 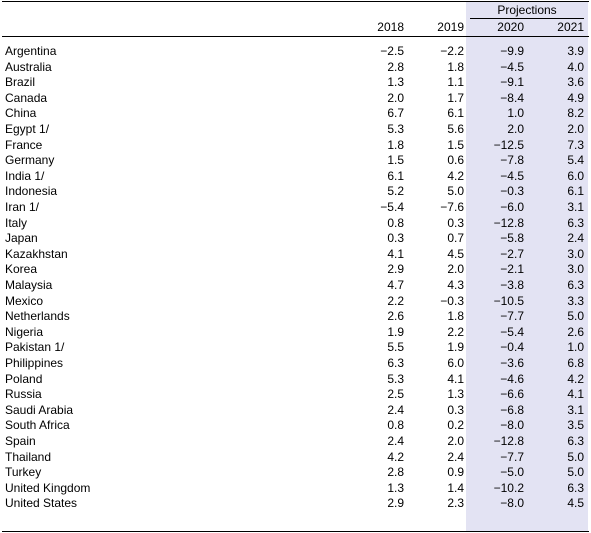 What do you see at coordinates (455, 472) in the screenshot?
I see `value-2019: 0.9` at bounding box center [455, 472].